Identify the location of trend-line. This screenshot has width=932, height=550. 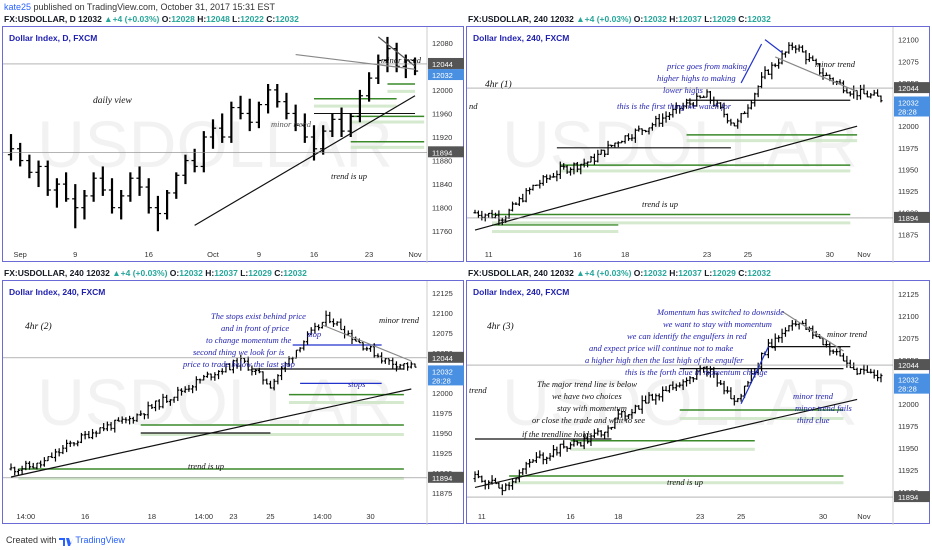
(396, 51).